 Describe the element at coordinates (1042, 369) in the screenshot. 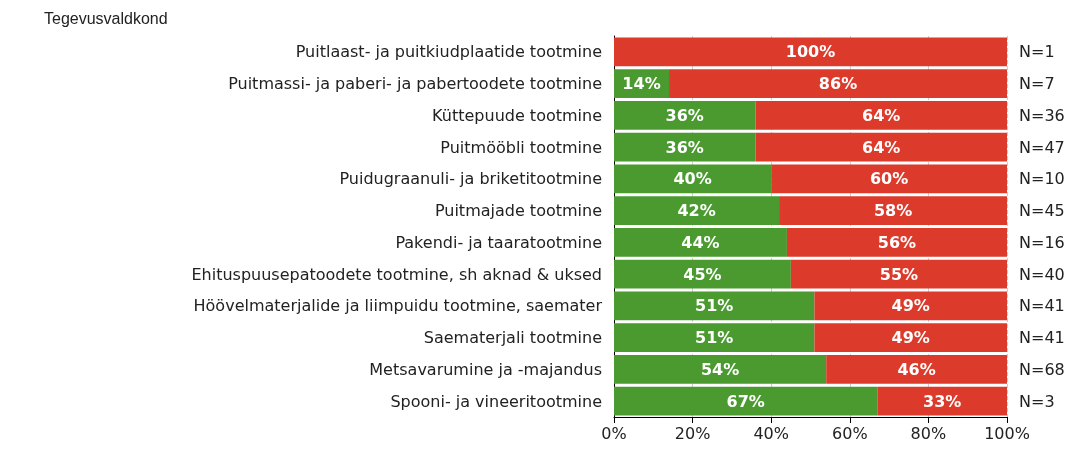

I see `text: N=68` at that location.